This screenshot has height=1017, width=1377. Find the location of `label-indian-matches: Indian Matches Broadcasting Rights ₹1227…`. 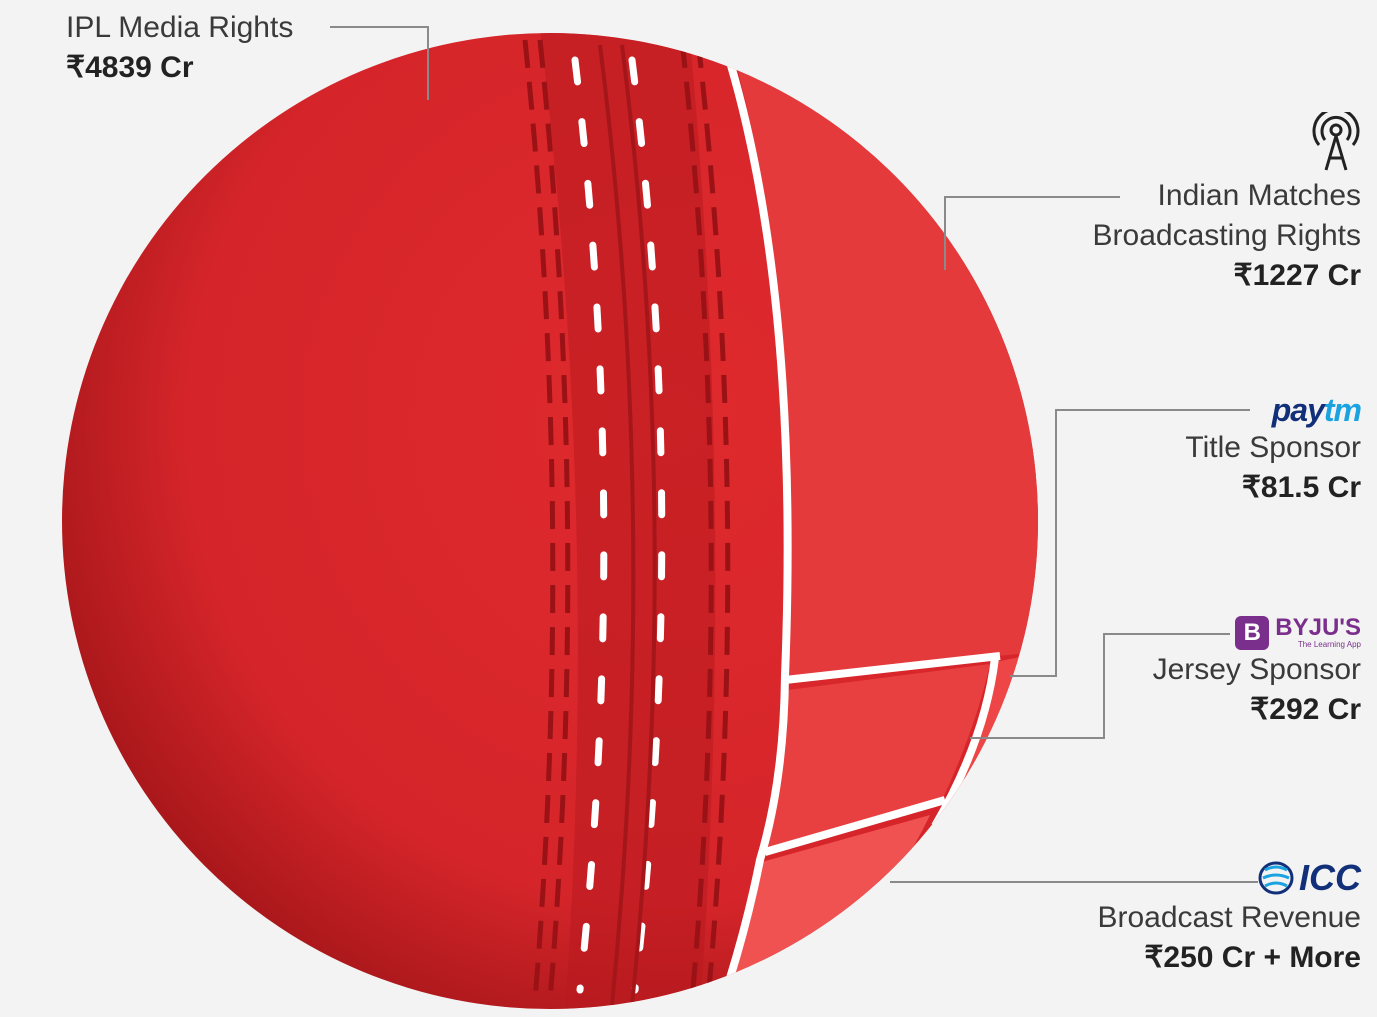

label-indian-matches: Indian Matches Broadcasting Rights ₹1227… is located at coordinates (1227, 236).